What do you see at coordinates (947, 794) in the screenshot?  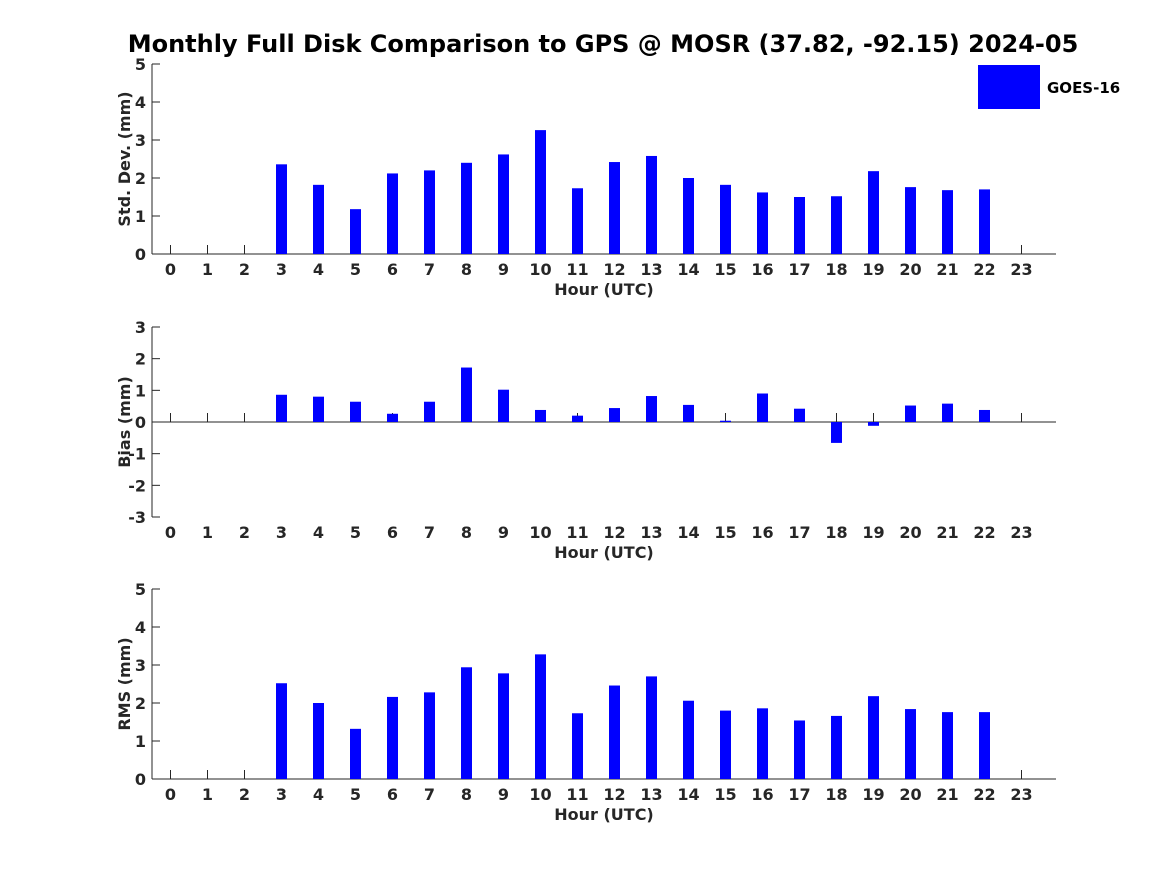 I see `rms-x-tick-label: 21` at bounding box center [947, 794].